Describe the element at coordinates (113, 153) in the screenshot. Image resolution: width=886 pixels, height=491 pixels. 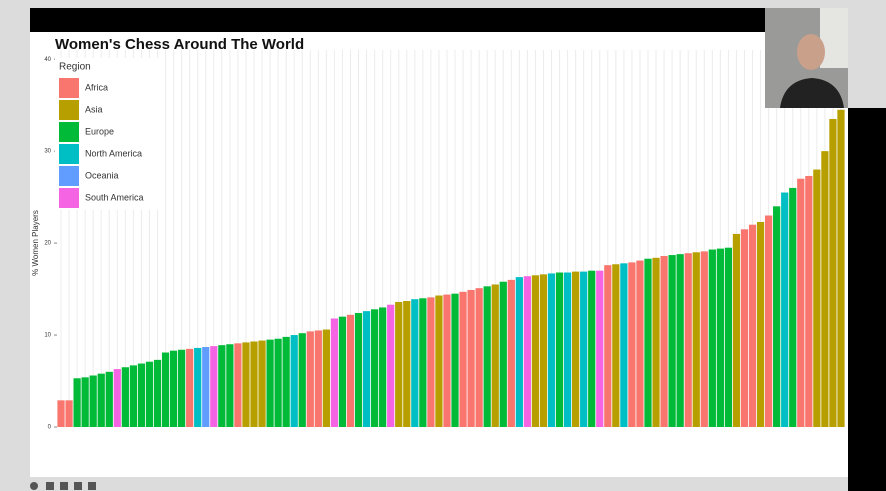
I see `legend-label: North America` at that location.